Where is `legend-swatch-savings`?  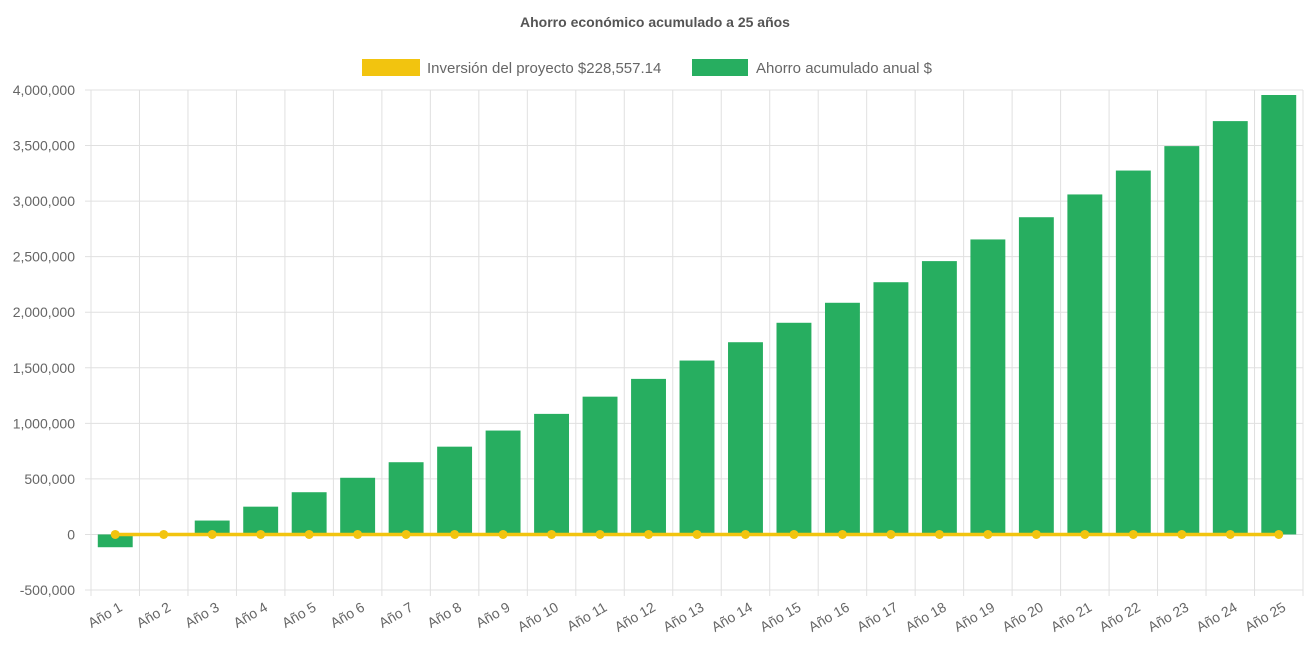 legend-swatch-savings is located at coordinates (720, 67).